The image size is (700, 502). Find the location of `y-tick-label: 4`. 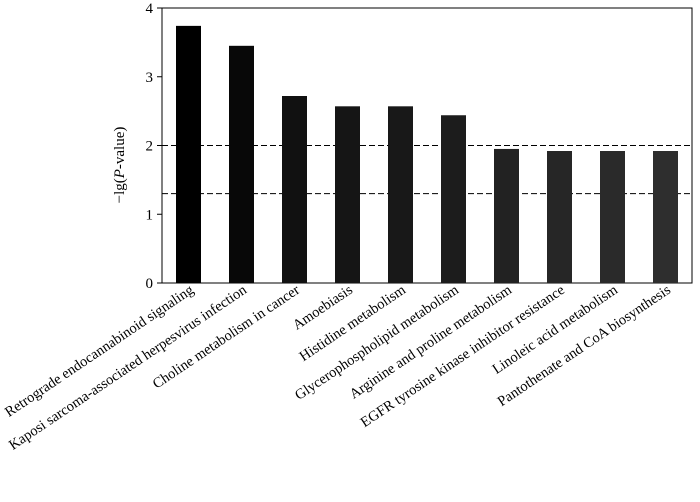

y-tick-label: 4 is located at coordinates (150, 9).